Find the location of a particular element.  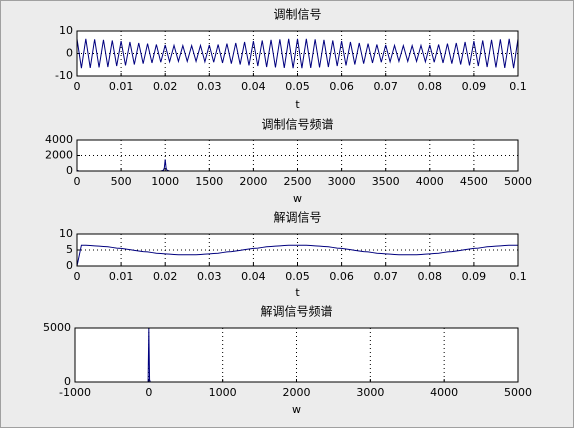

chart-title: 解调信号 is located at coordinates (297, 218).